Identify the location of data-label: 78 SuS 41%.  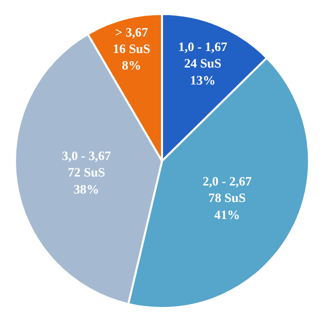
(227, 206).